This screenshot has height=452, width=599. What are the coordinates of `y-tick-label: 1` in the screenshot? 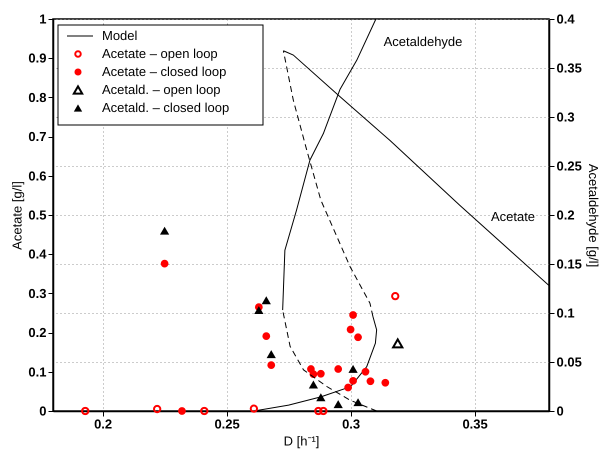 It's located at (42, 19).